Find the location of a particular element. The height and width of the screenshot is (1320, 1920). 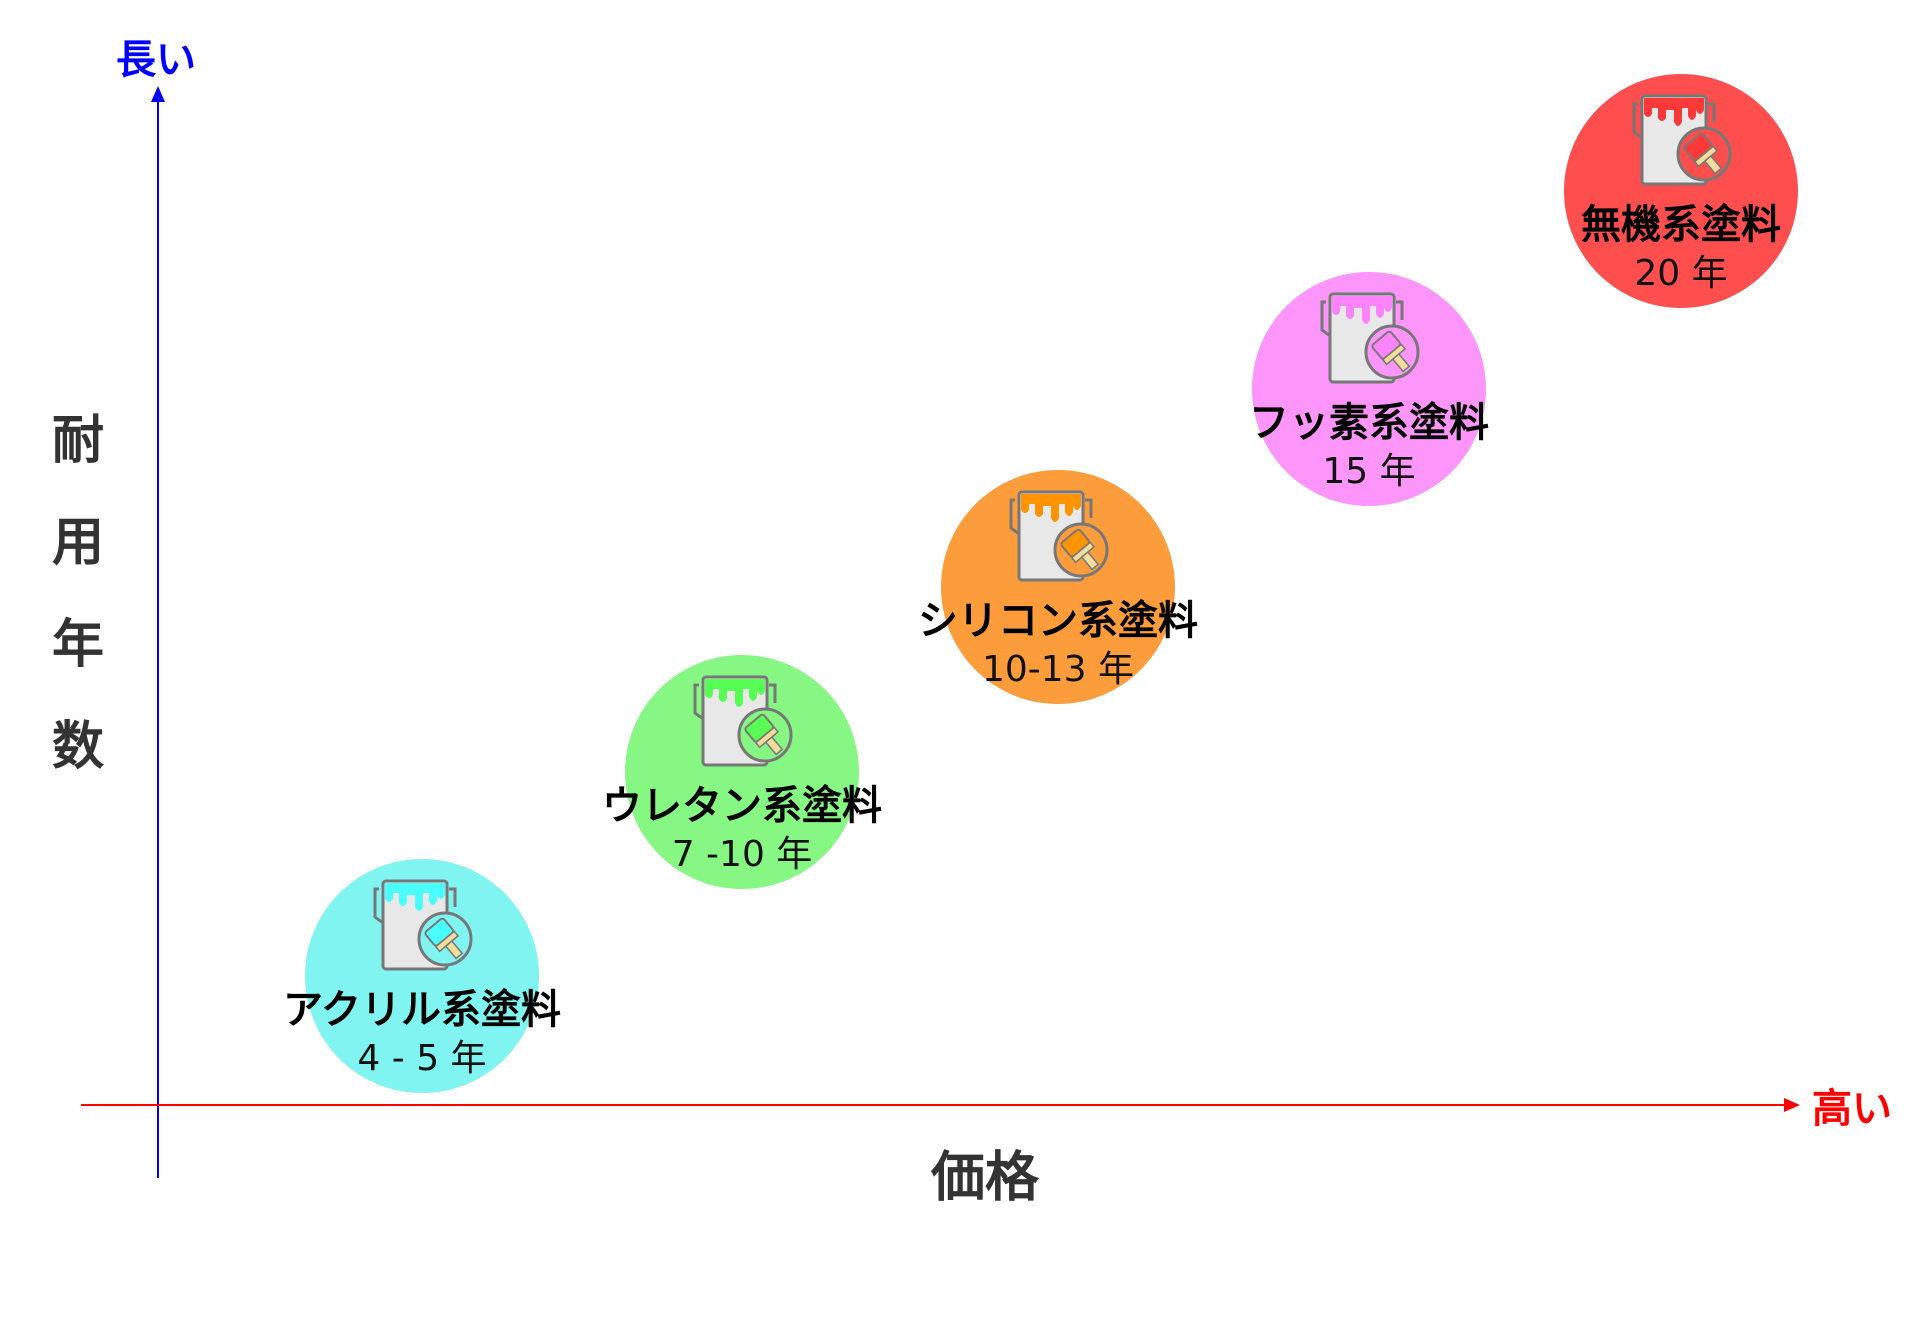

item-years: 15 年 is located at coordinates (1369, 471).